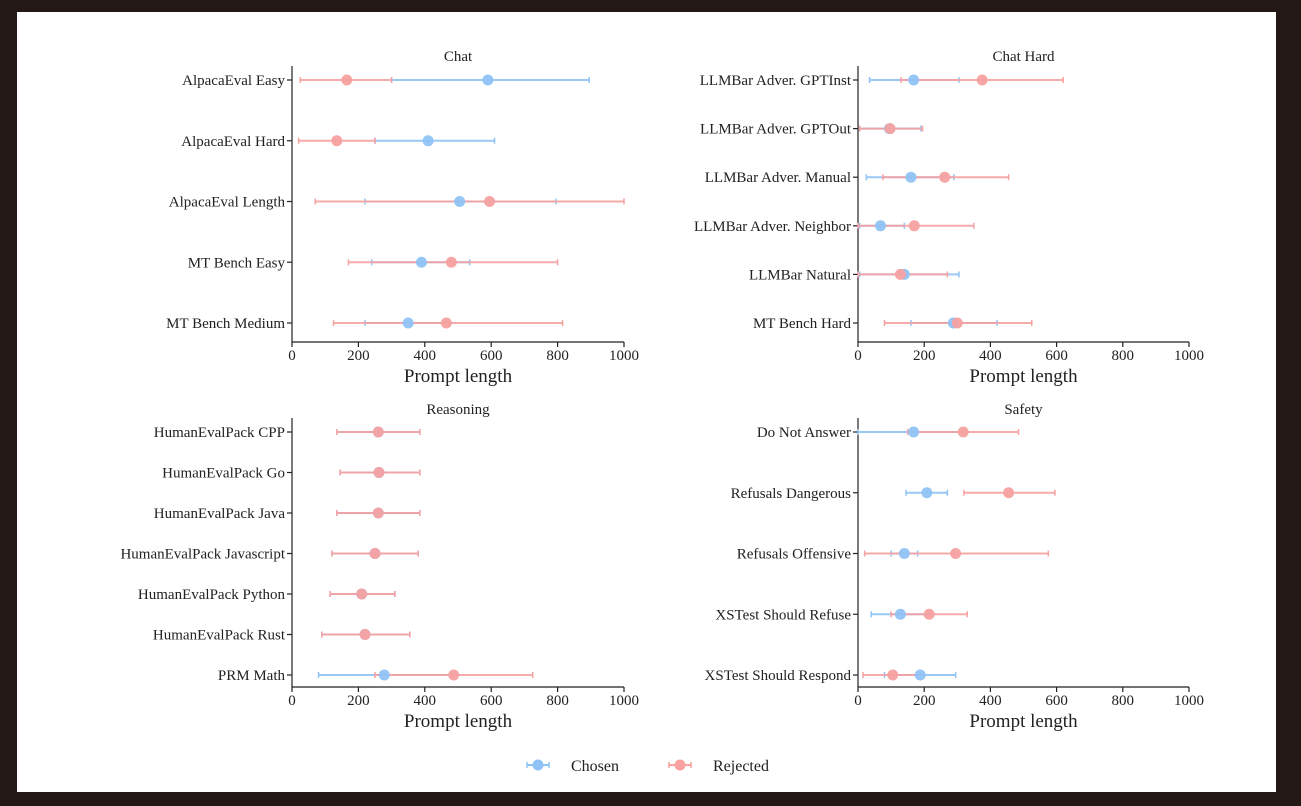 The image size is (1301, 806). I want to click on category-label: Refusals Dangerous, so click(791, 494).